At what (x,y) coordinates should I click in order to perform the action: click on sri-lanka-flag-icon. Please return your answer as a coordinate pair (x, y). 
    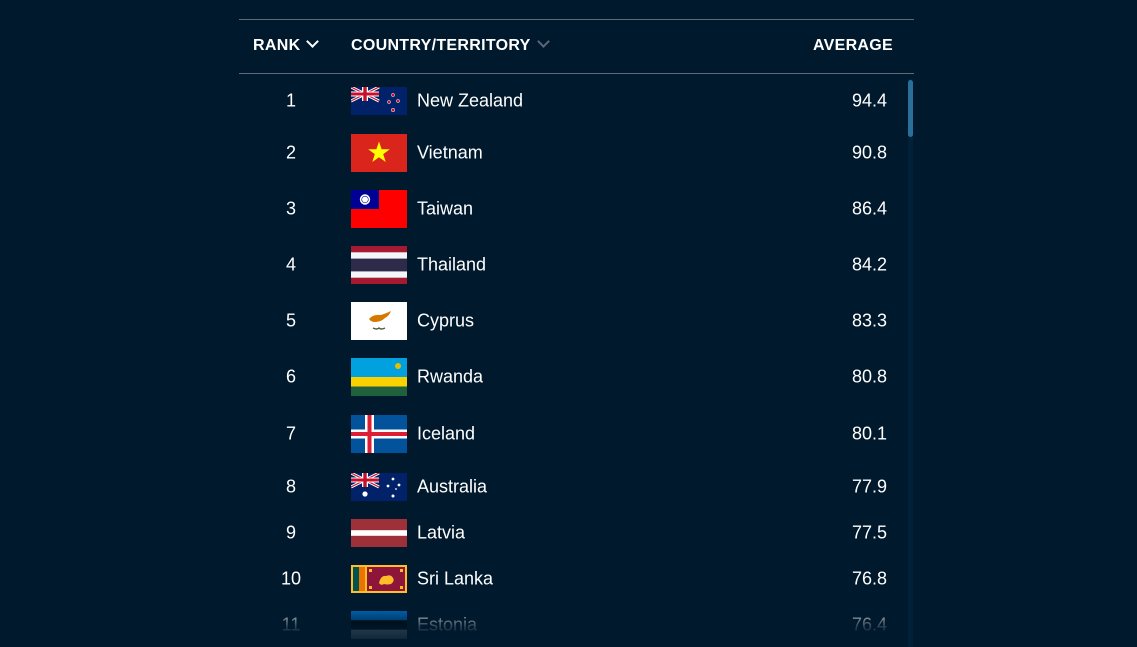
    Looking at the image, I should click on (379, 579).